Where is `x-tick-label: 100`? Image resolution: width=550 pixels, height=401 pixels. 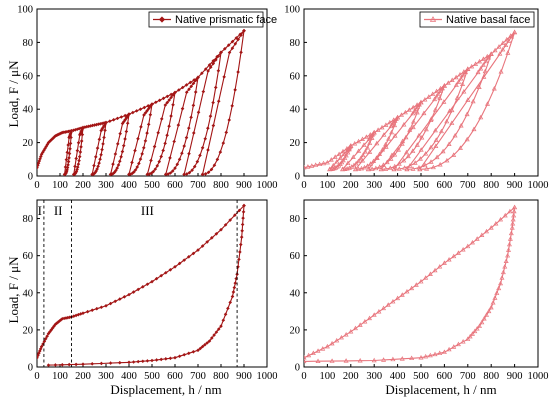 x-tick-label: 100 is located at coordinates (328, 376).